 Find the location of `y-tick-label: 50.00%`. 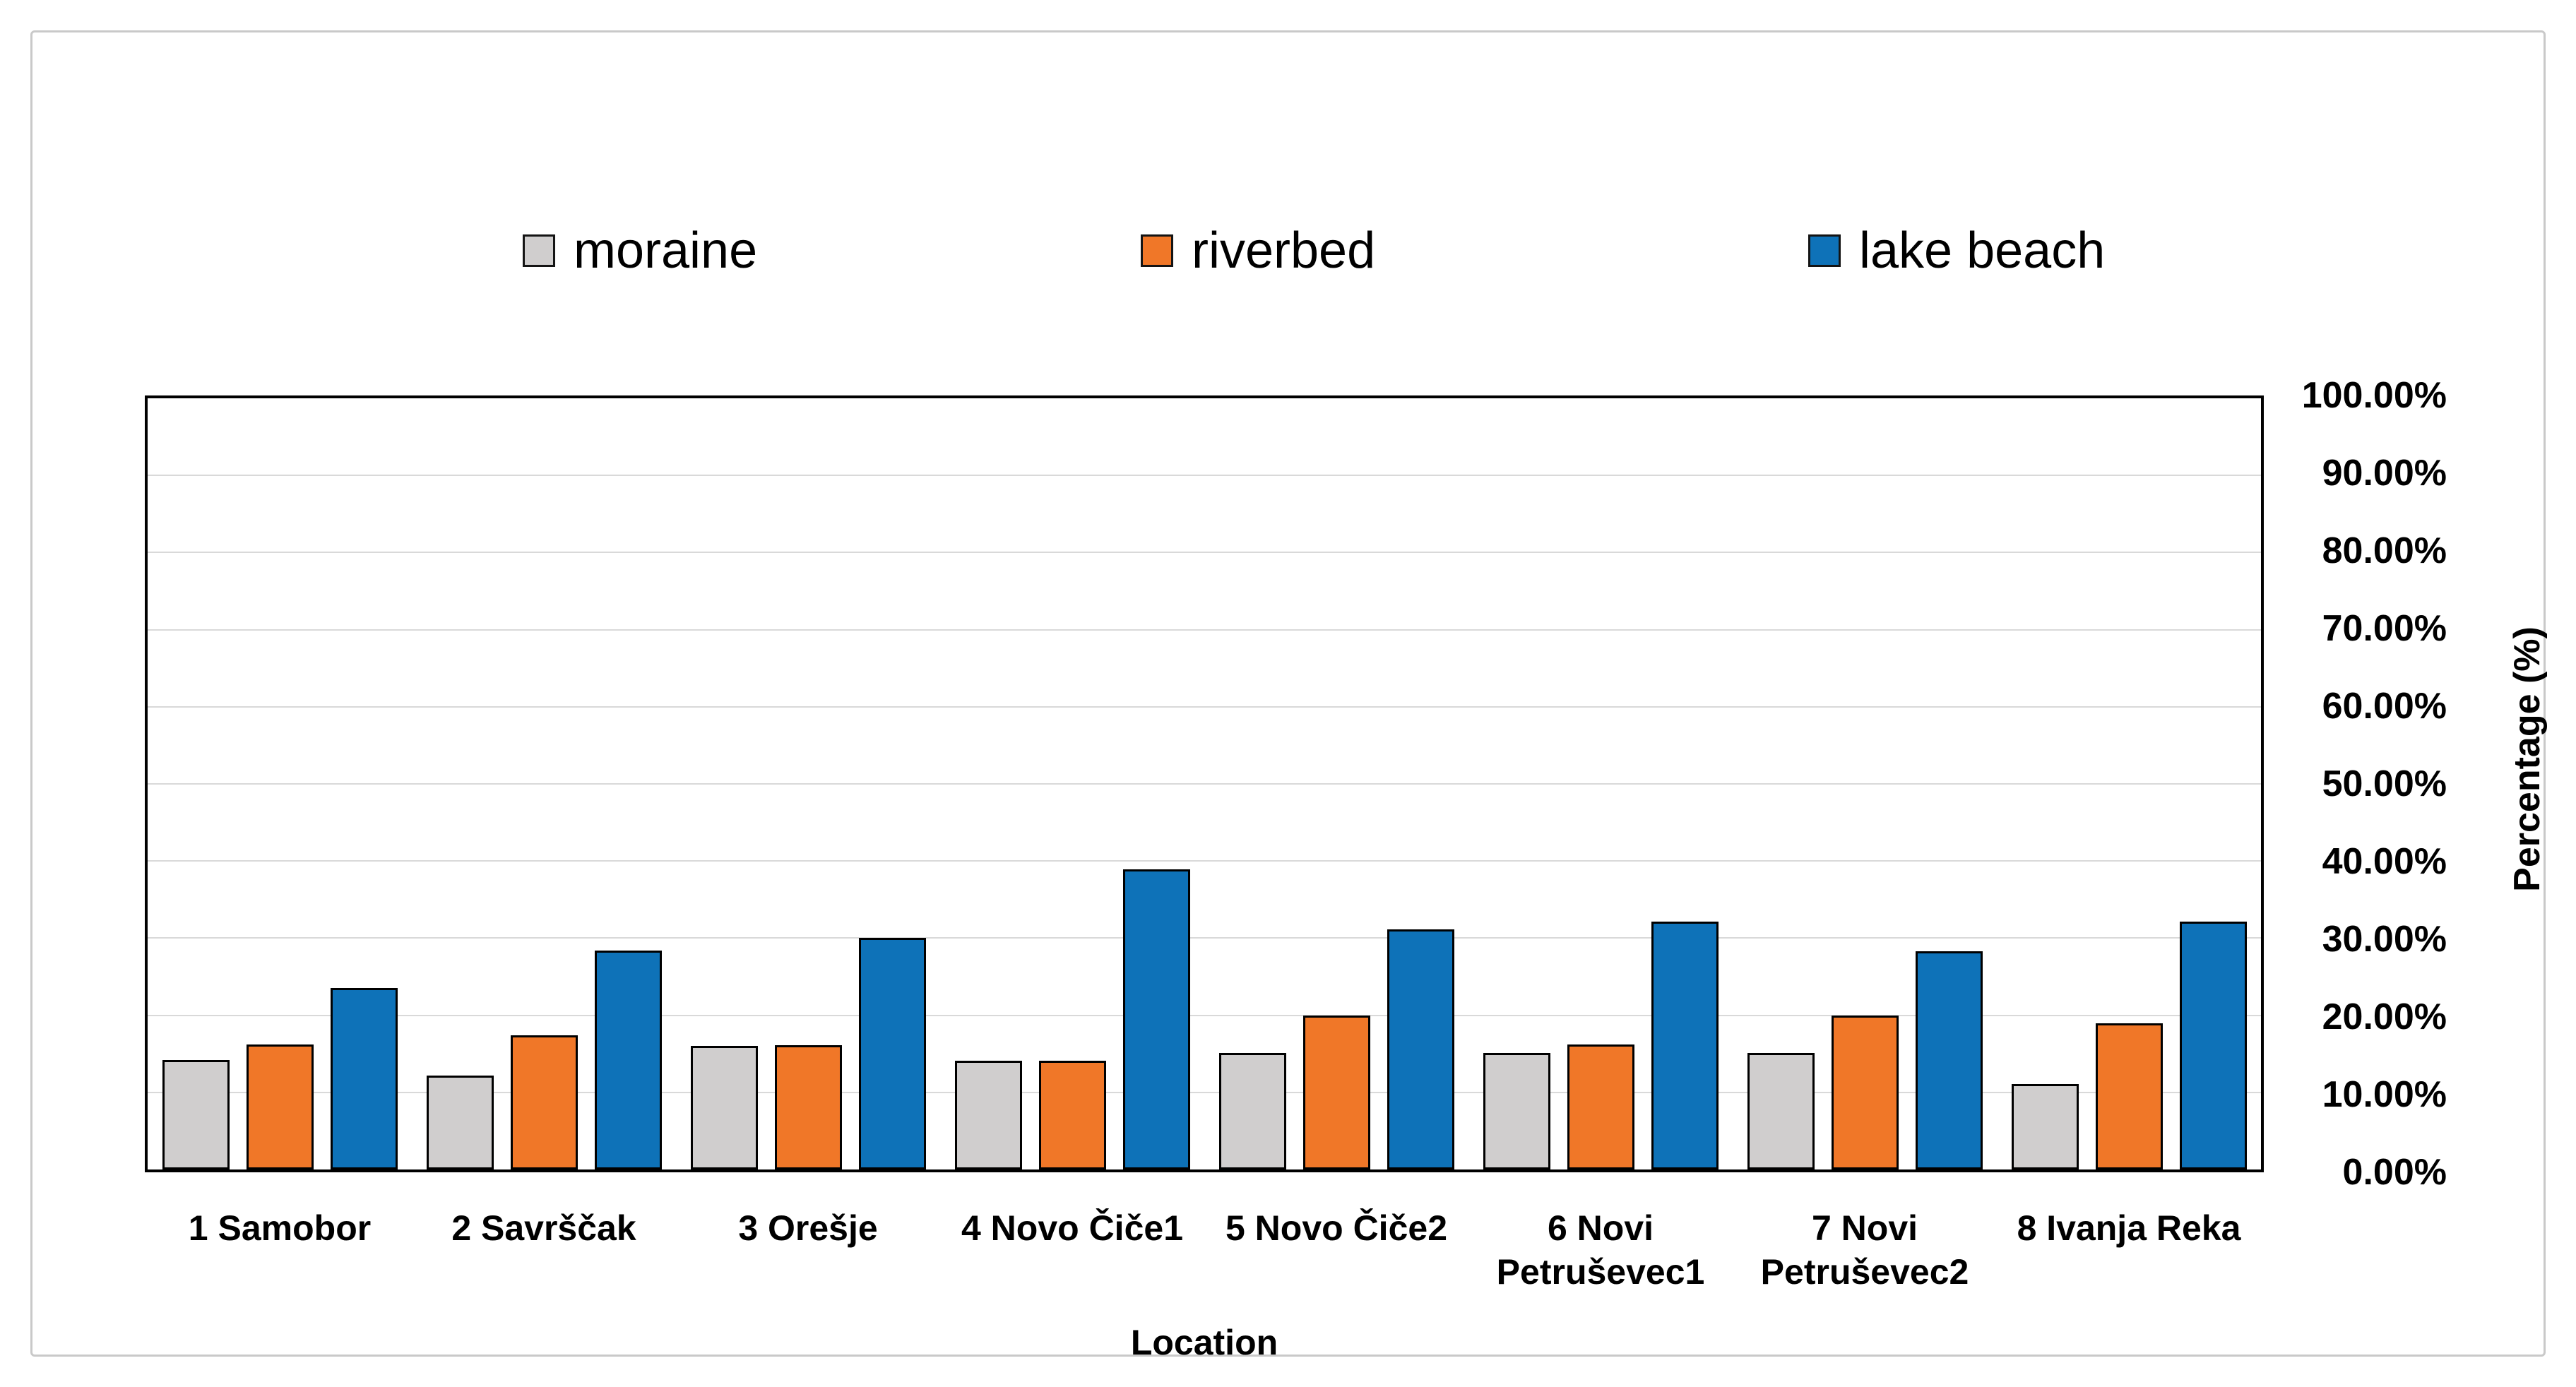

y-tick-label: 50.00% is located at coordinates (2384, 783).